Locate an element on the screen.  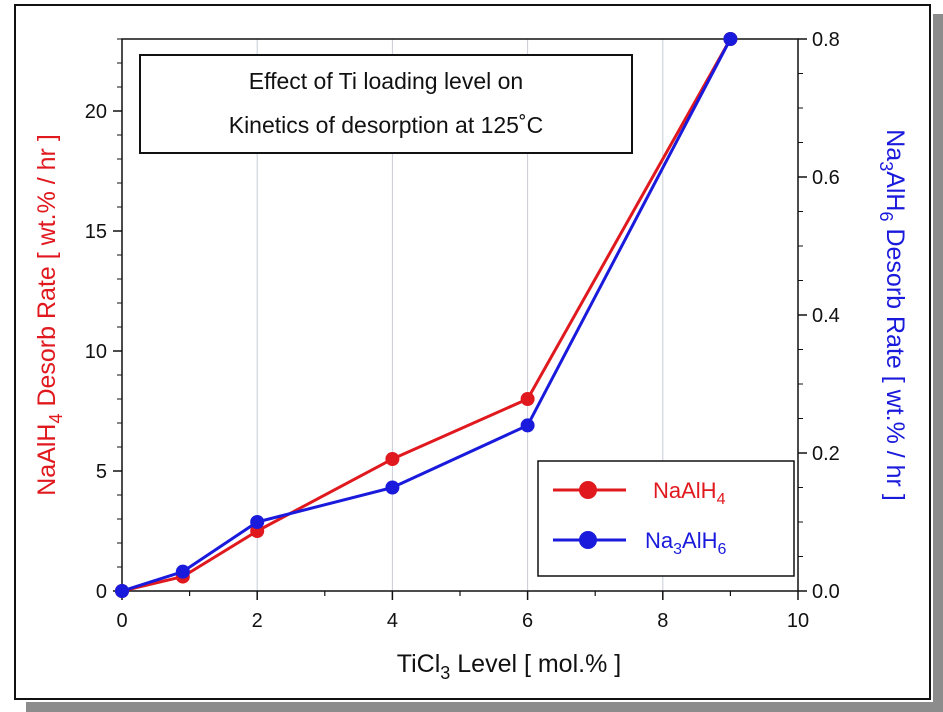
y-right-tick-label: 0.8 is located at coordinates (826, 40).